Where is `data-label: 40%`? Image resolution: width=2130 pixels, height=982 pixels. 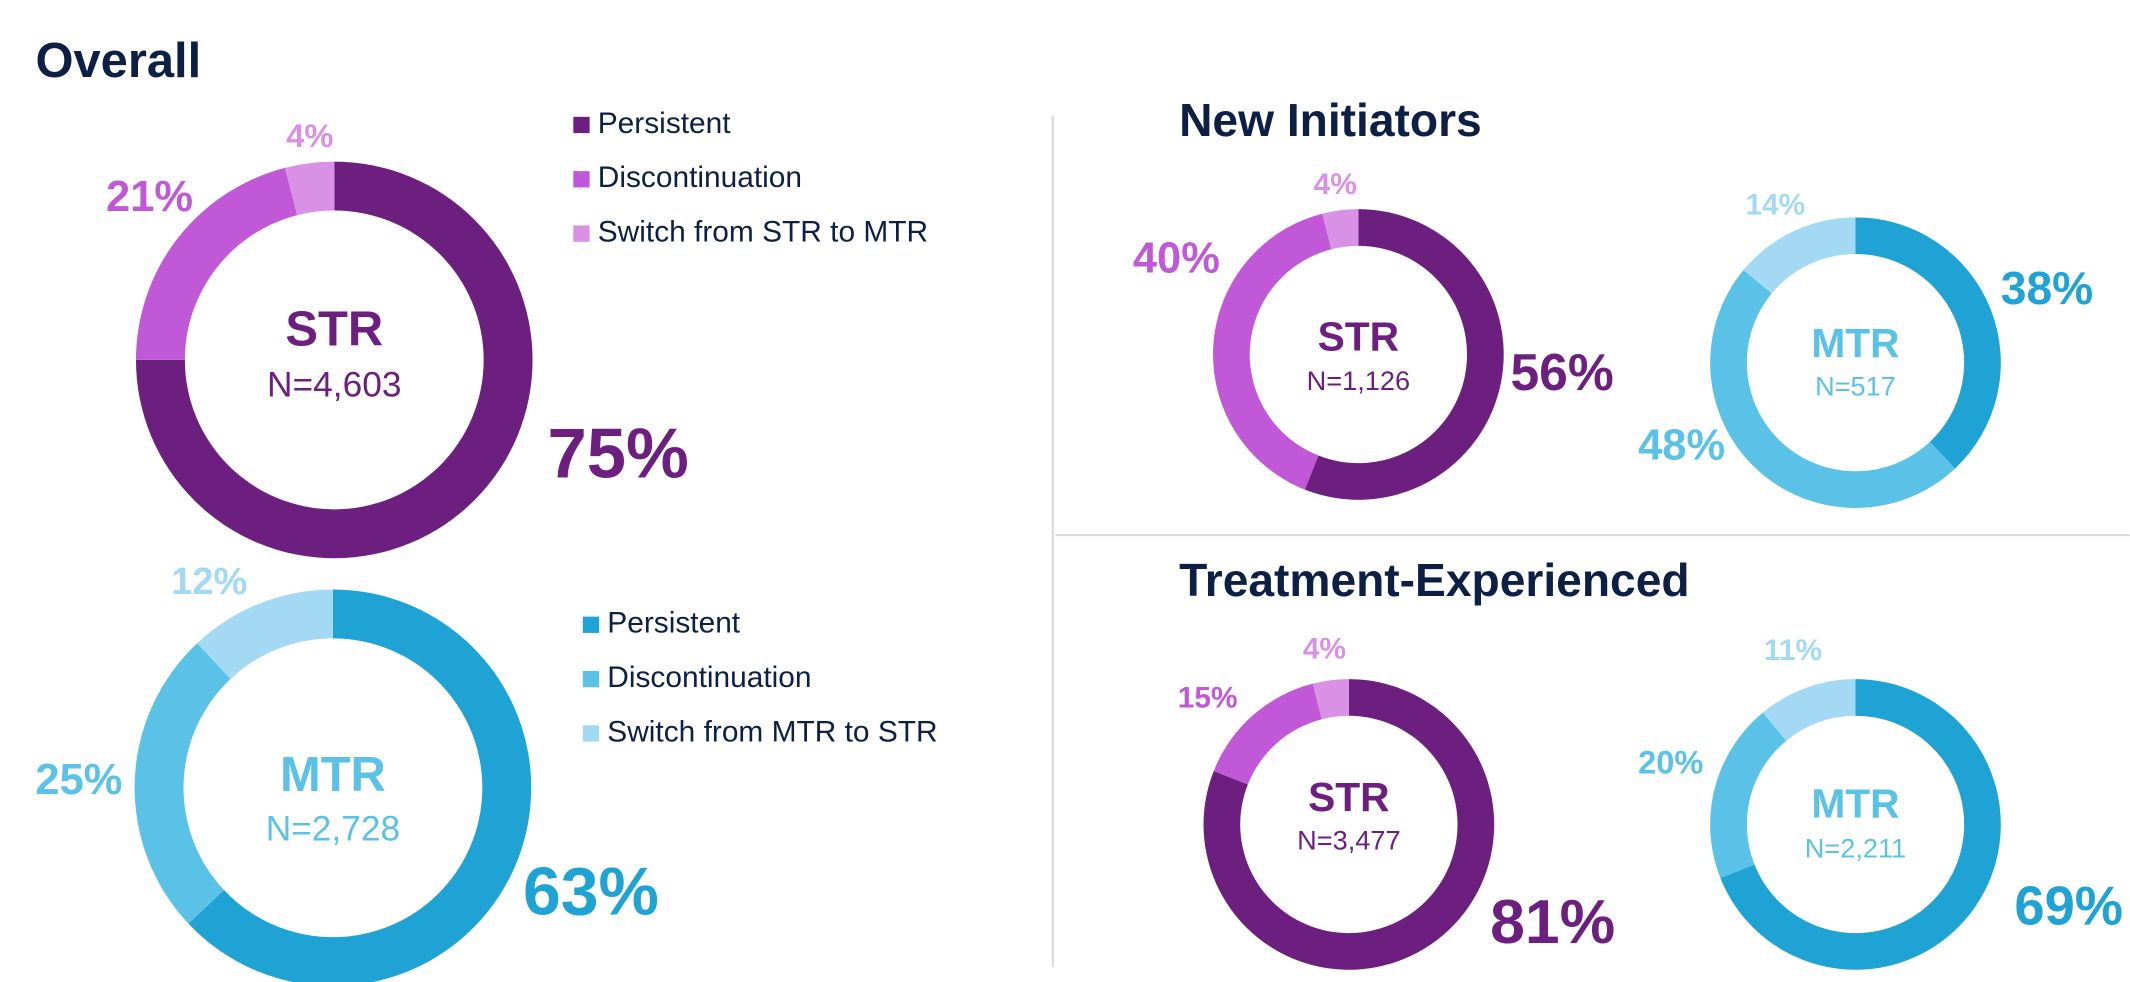 data-label: 40% is located at coordinates (1176, 258).